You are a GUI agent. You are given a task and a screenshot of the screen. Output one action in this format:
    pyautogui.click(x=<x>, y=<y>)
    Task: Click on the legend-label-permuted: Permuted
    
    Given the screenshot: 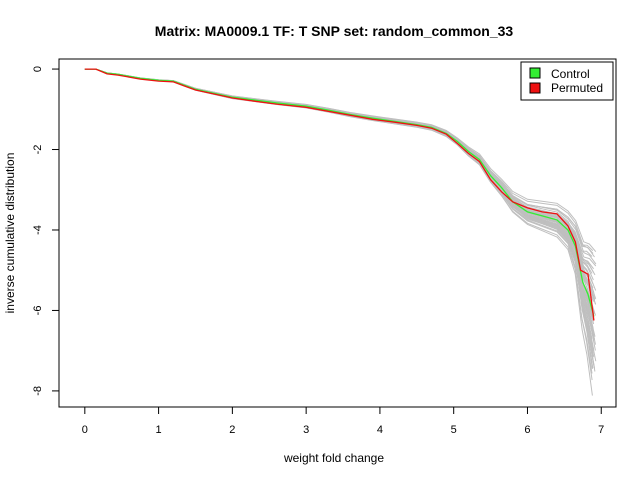 What is the action you would take?
    pyautogui.click(x=577, y=88)
    